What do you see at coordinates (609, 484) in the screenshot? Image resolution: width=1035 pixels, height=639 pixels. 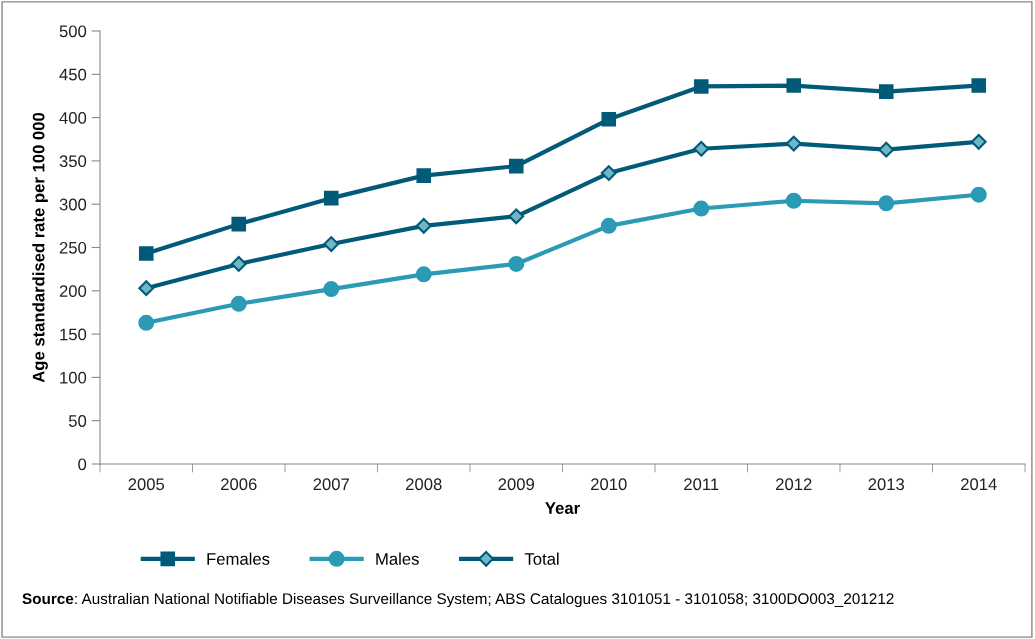 I see `x-tick-label: 2010` at bounding box center [609, 484].